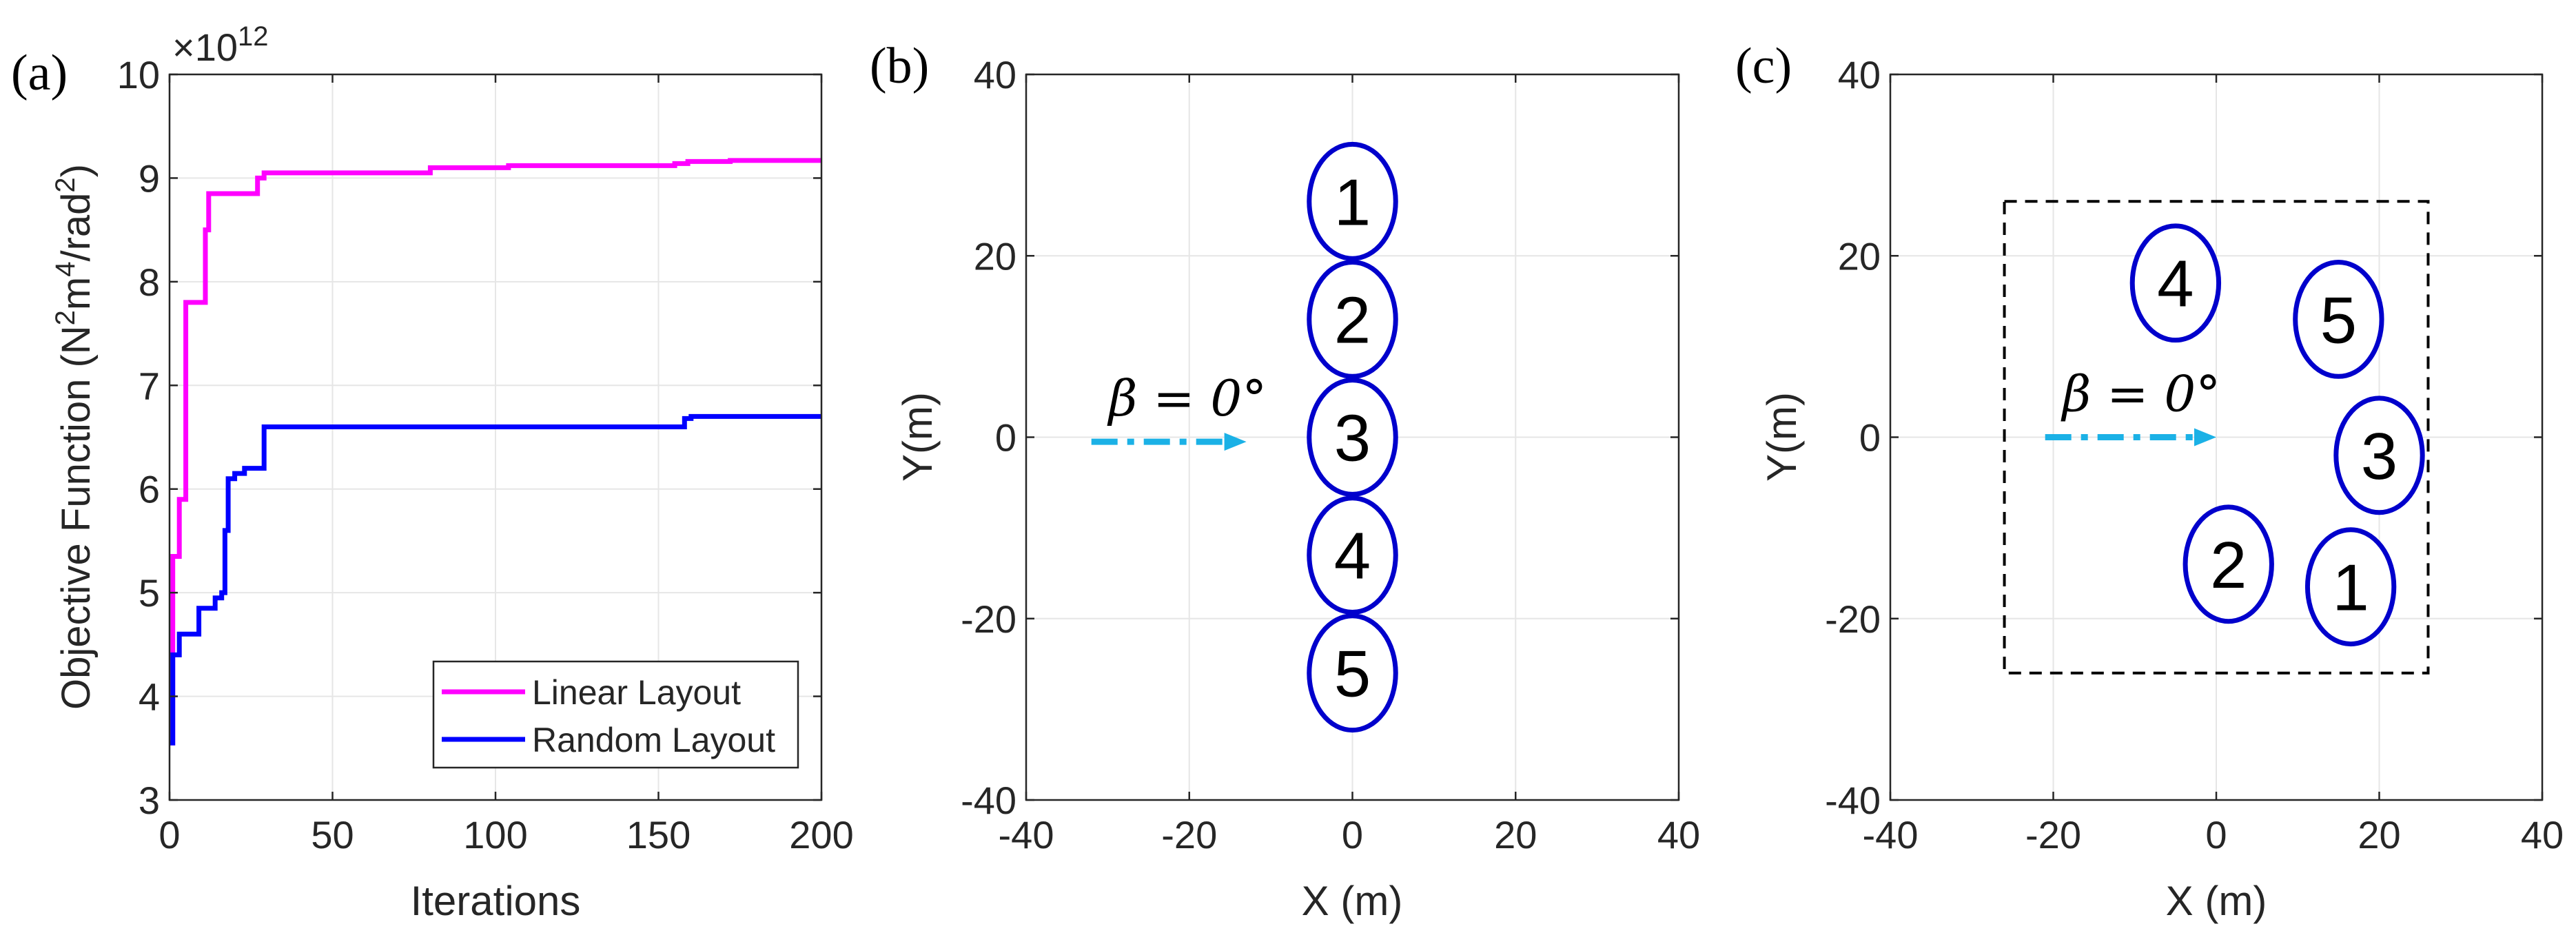 The height and width of the screenshot is (944, 2576). I want to click on x-tick-label: 200, so click(821, 834).